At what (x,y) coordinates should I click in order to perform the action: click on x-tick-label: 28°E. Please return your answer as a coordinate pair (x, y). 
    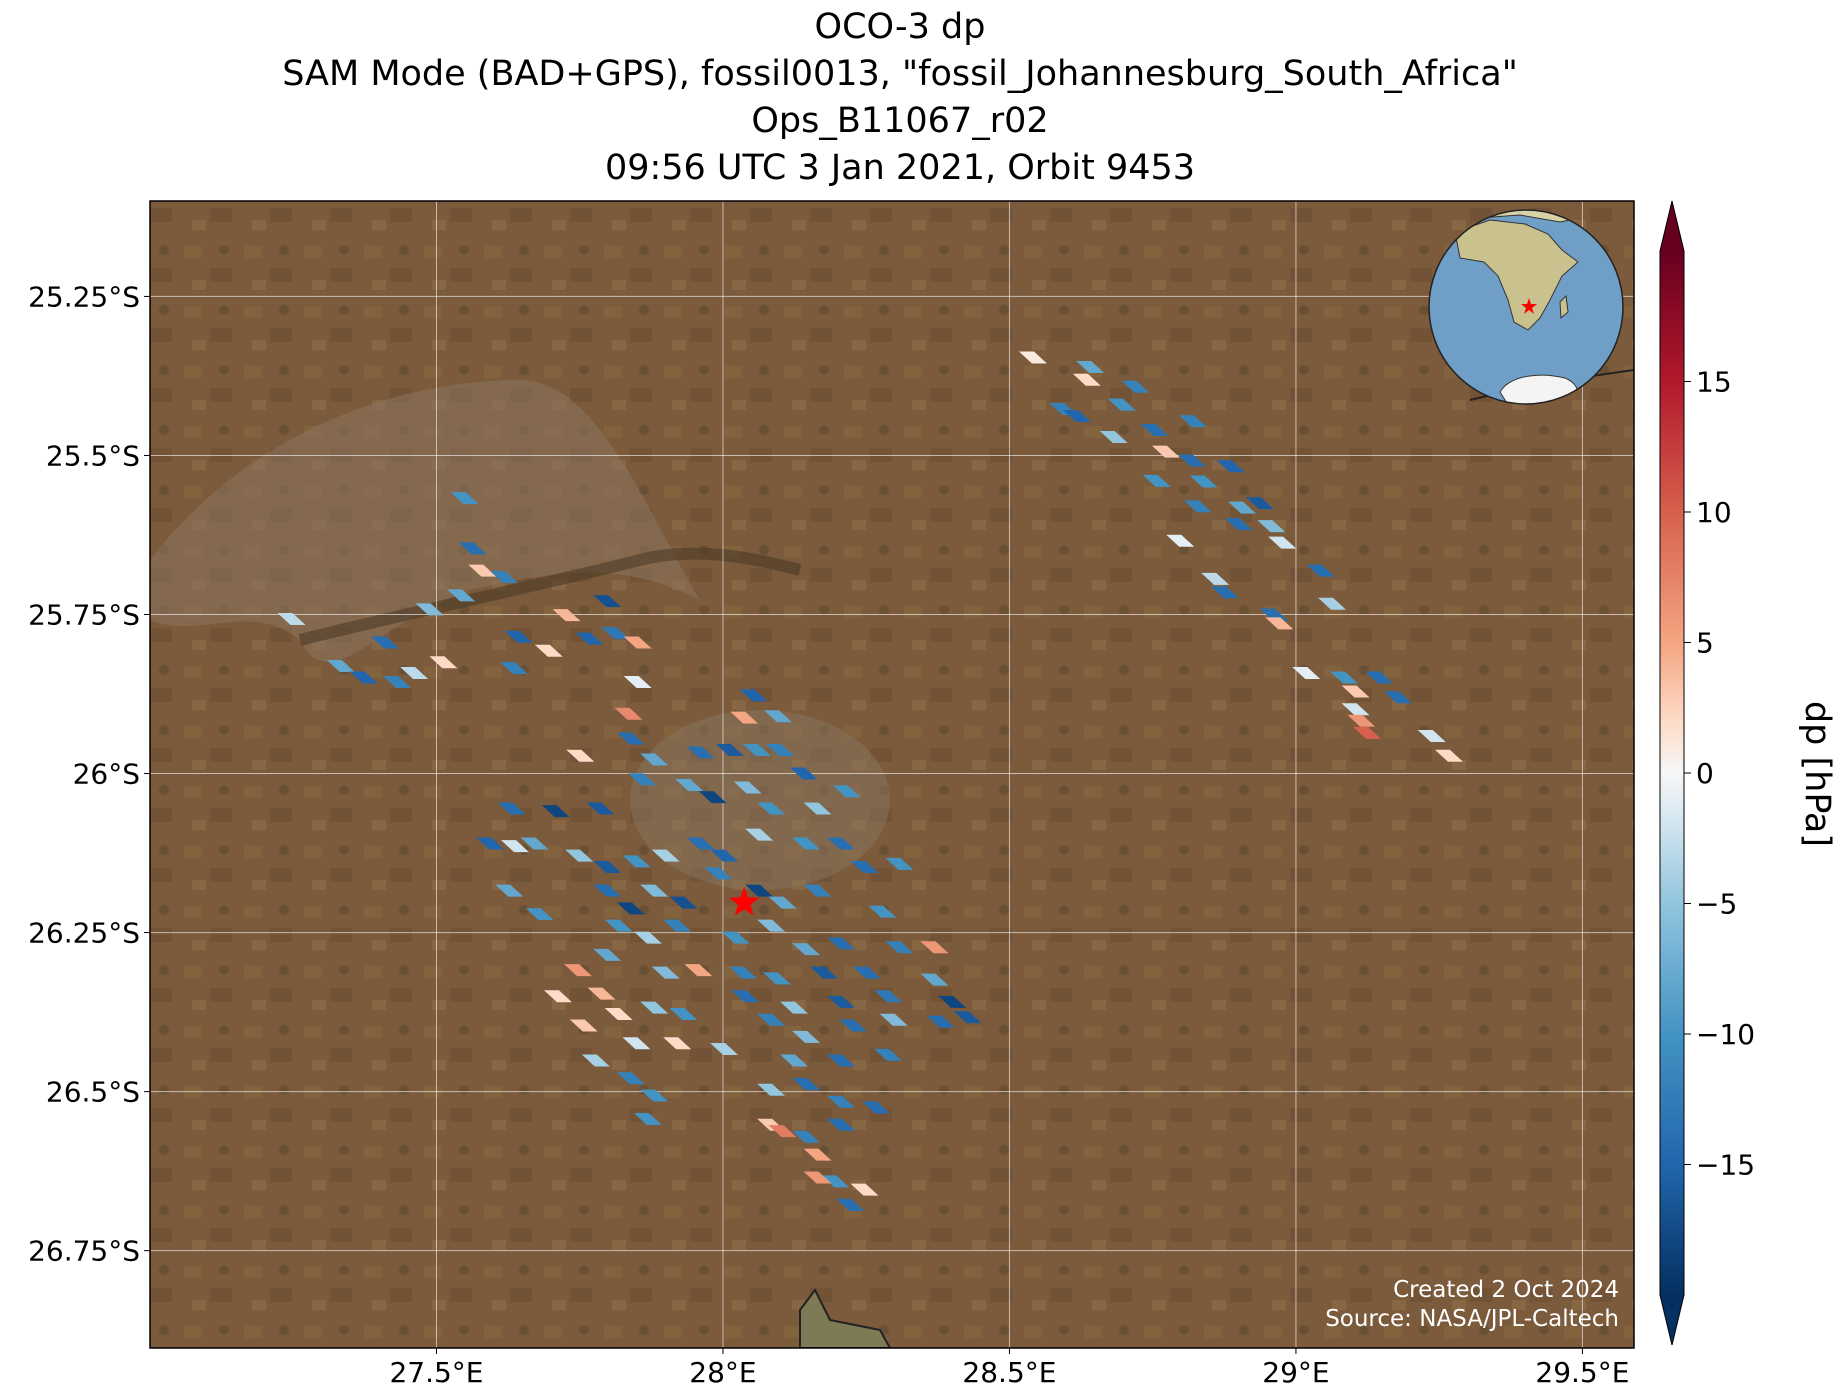
    Looking at the image, I should click on (722, 1372).